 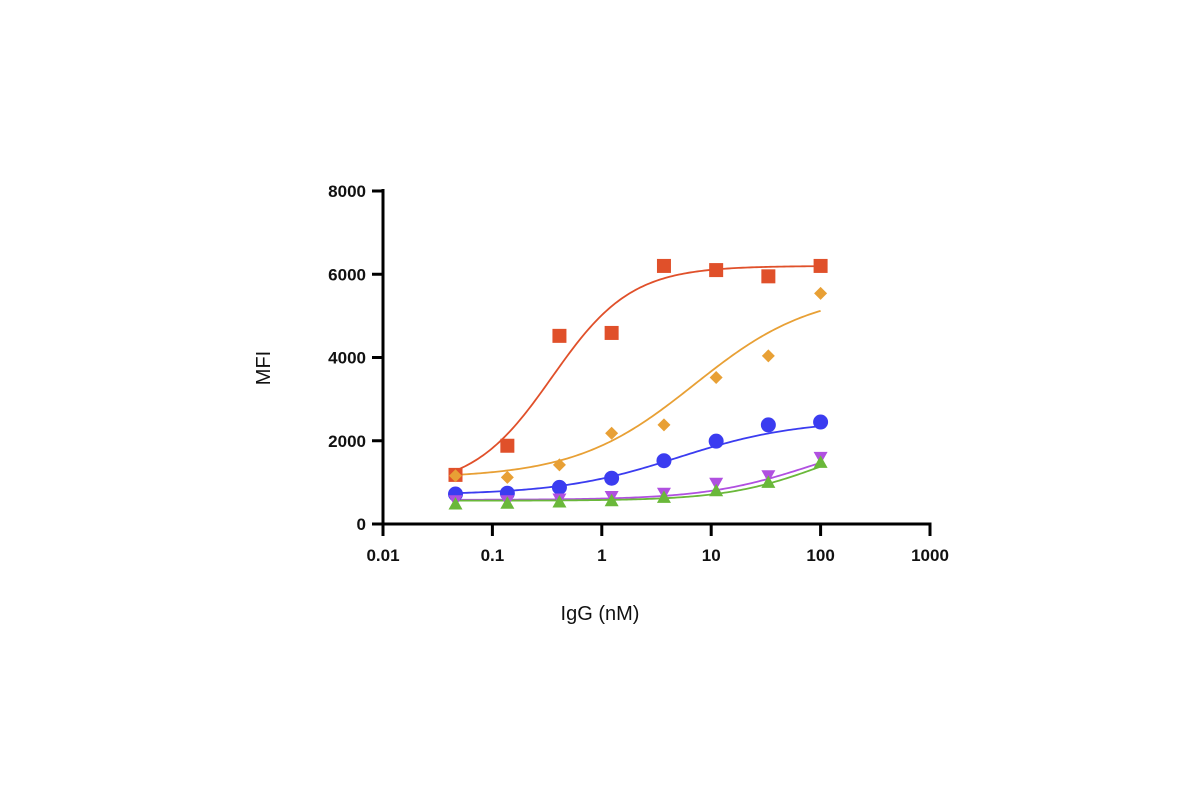 What do you see at coordinates (382, 555) in the screenshot?
I see `x-tick-label: 0.01` at bounding box center [382, 555].